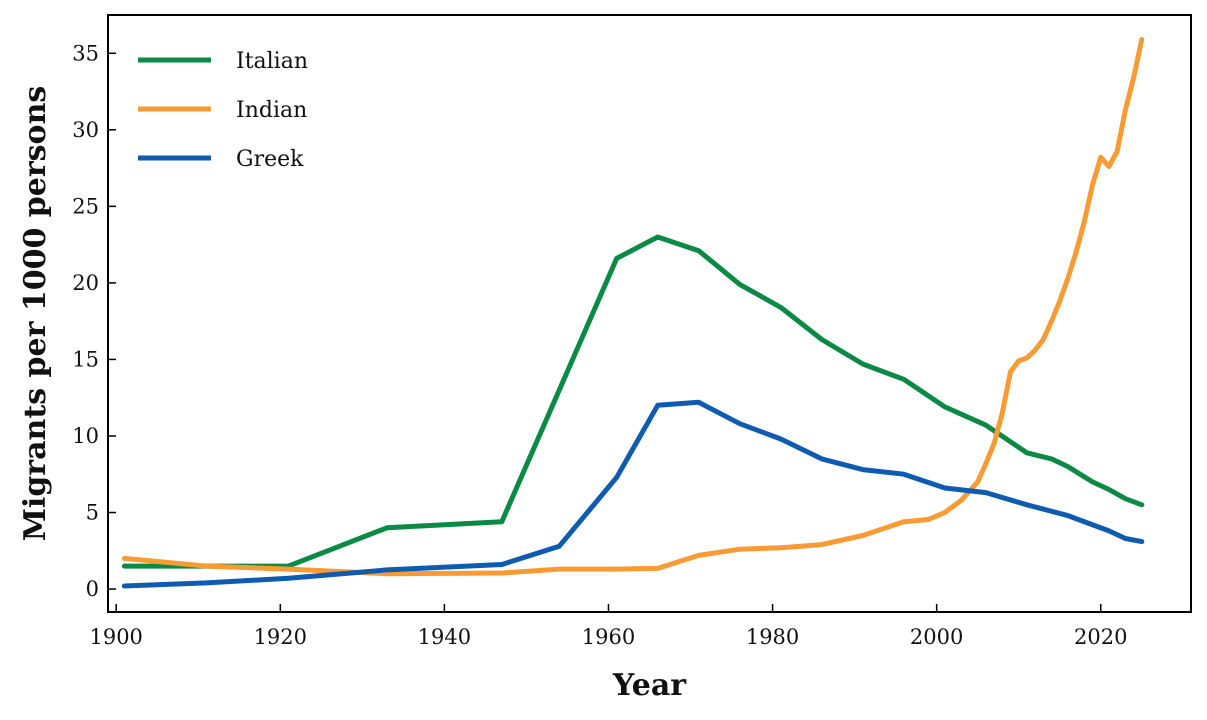 The width and height of the screenshot is (1207, 720). Describe the element at coordinates (85, 130) in the screenshot. I see `y-tick-label: 30` at that location.